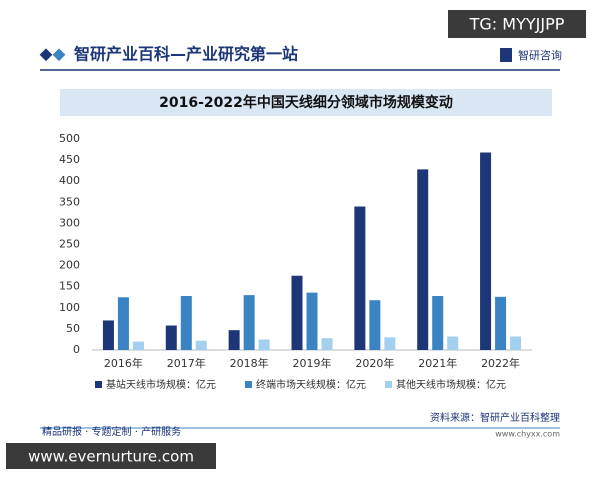 This screenshot has height=480, width=600. I want to click on watermark-box, so click(111, 456).